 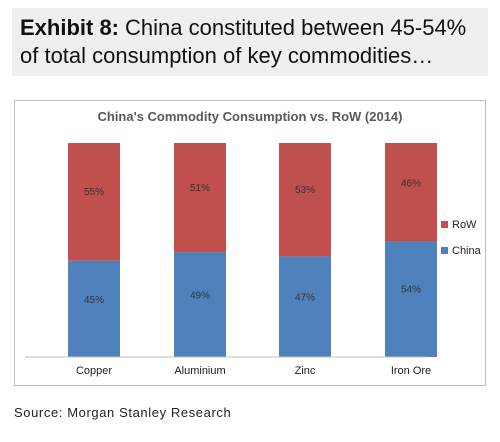 What do you see at coordinates (305, 371) in the screenshot?
I see `x-tick-label: Zinc` at bounding box center [305, 371].